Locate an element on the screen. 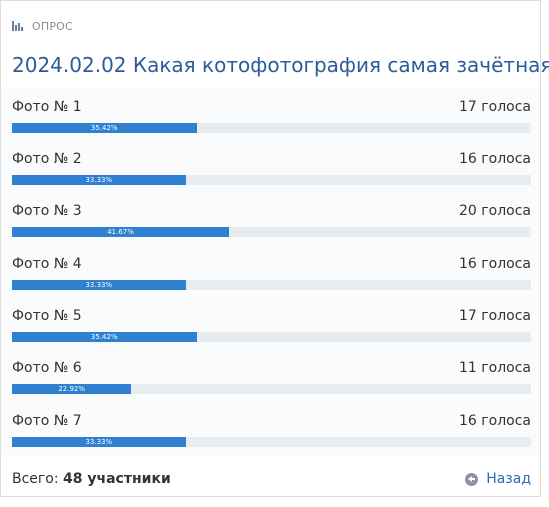  progress-bar: 41.67% is located at coordinates (121, 232).